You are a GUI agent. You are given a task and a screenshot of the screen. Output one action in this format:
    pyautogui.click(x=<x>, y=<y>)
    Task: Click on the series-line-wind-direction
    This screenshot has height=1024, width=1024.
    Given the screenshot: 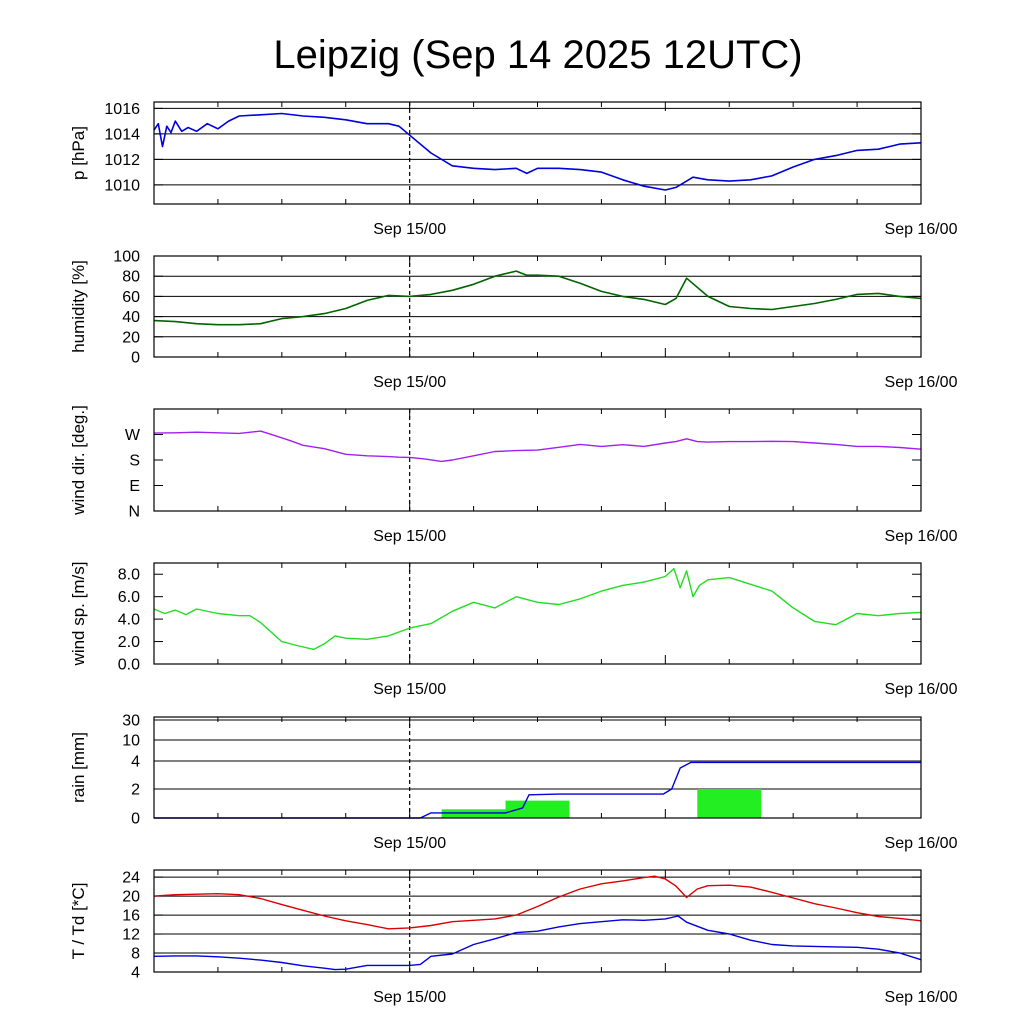 What is the action you would take?
    pyautogui.click(x=537, y=446)
    